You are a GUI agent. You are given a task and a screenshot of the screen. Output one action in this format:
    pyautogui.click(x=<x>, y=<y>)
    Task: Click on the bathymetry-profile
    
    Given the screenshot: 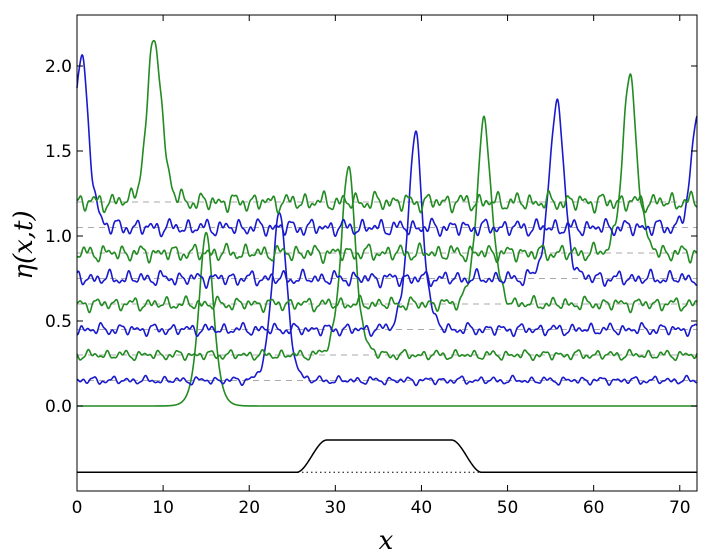 What is the action you would take?
    pyautogui.click(x=387, y=456)
    